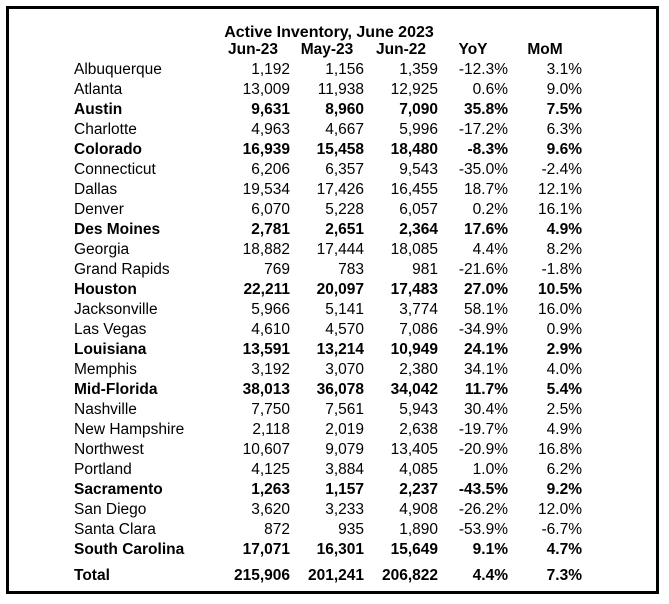 The width and height of the screenshot is (669, 604). Describe the element at coordinates (490, 549) in the screenshot. I see `cell-yoy: 9.1%` at that location.